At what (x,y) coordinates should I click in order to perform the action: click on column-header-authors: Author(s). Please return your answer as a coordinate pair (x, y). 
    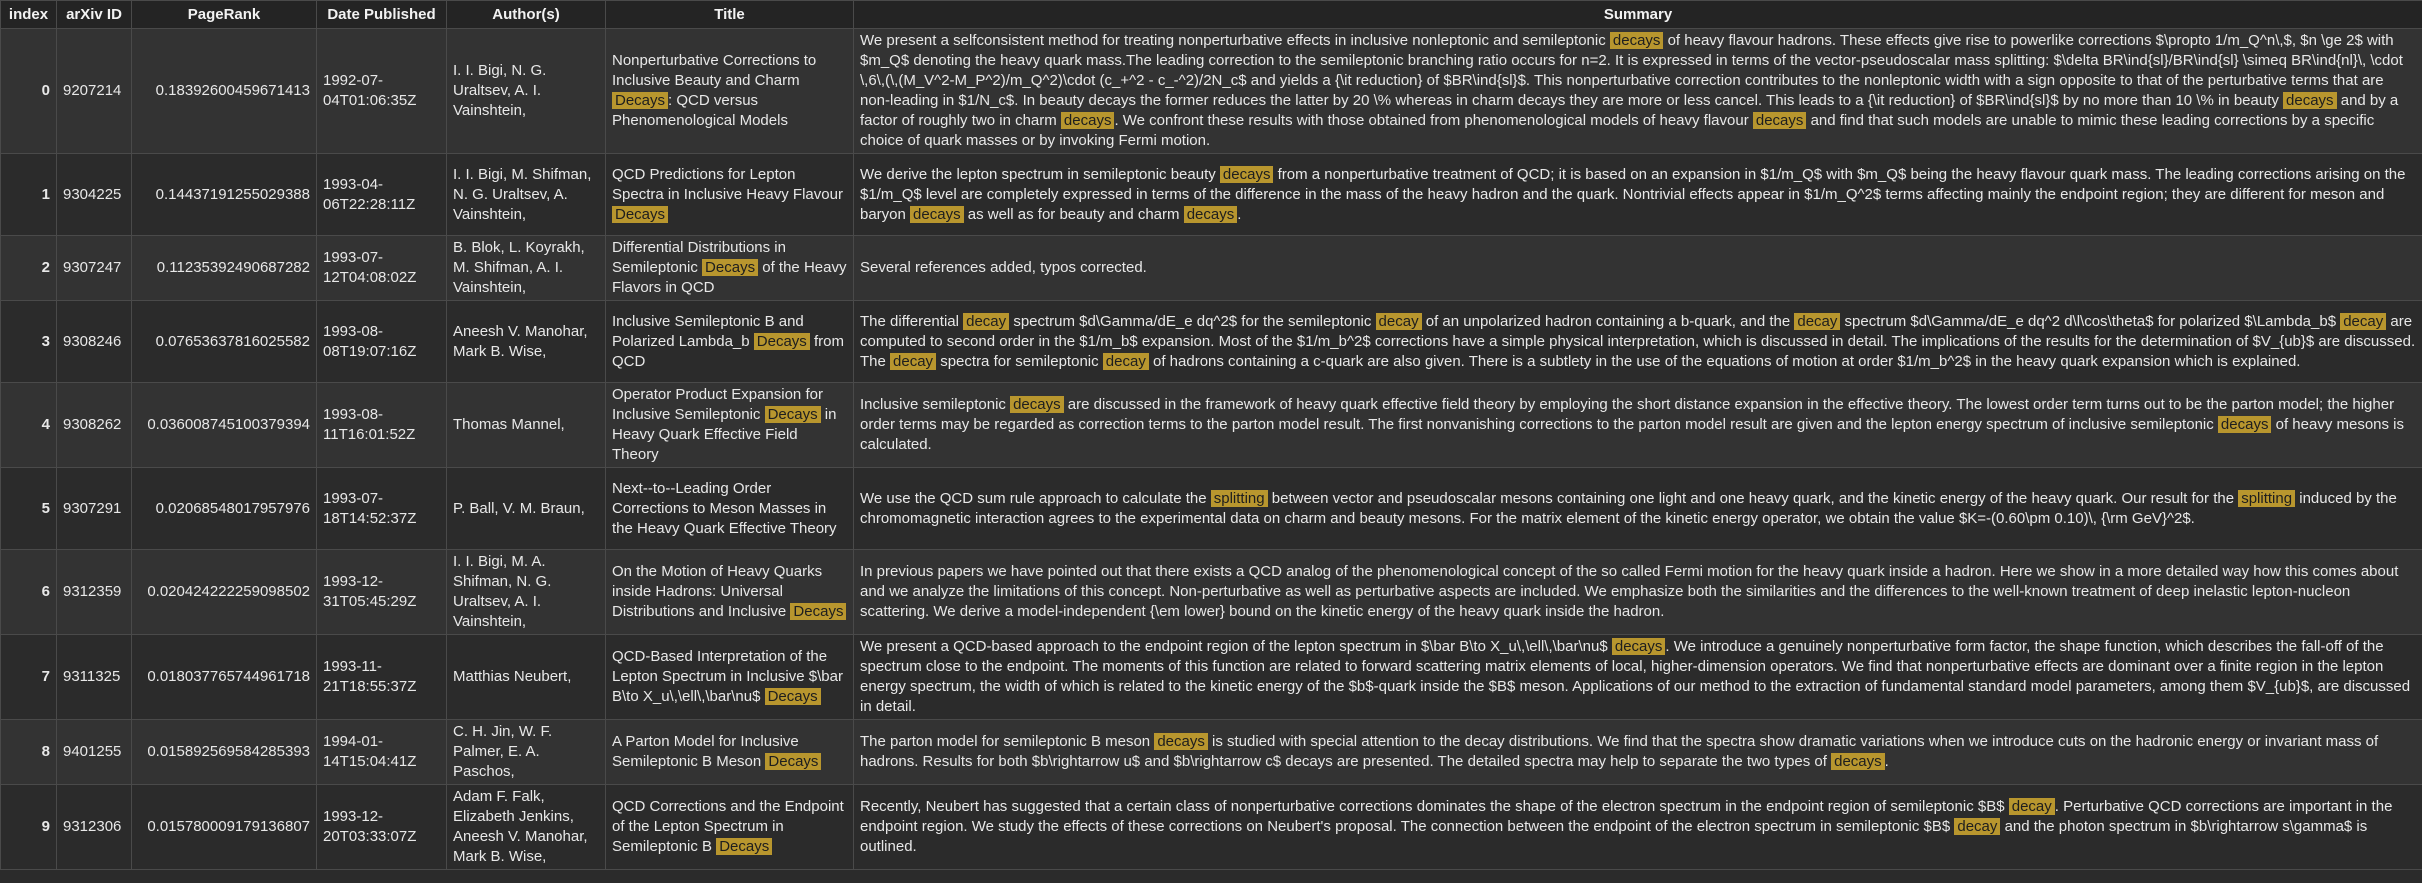
    Looking at the image, I should click on (526, 14).